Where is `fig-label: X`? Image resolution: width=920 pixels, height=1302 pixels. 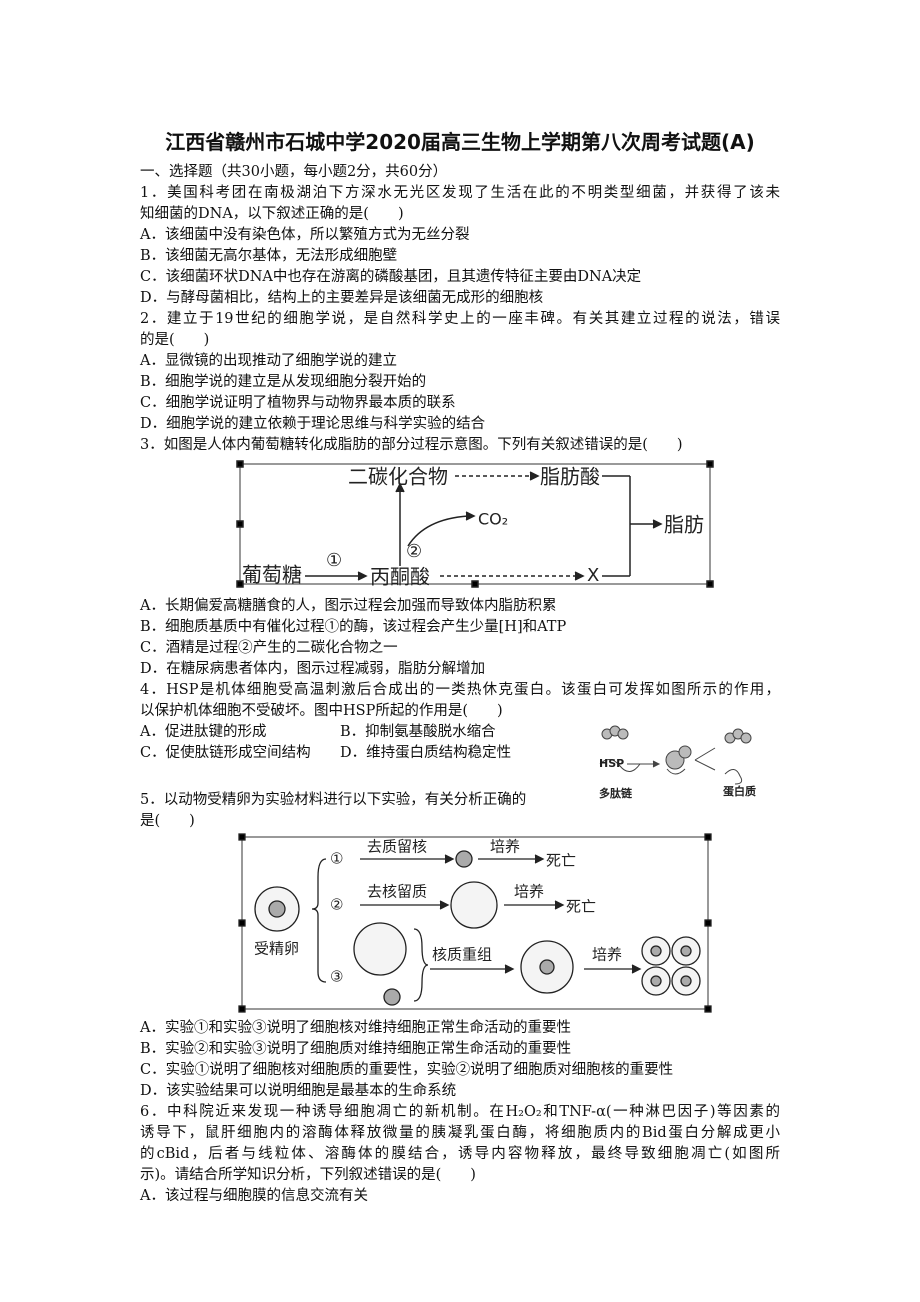 fig-label: X is located at coordinates (593, 575).